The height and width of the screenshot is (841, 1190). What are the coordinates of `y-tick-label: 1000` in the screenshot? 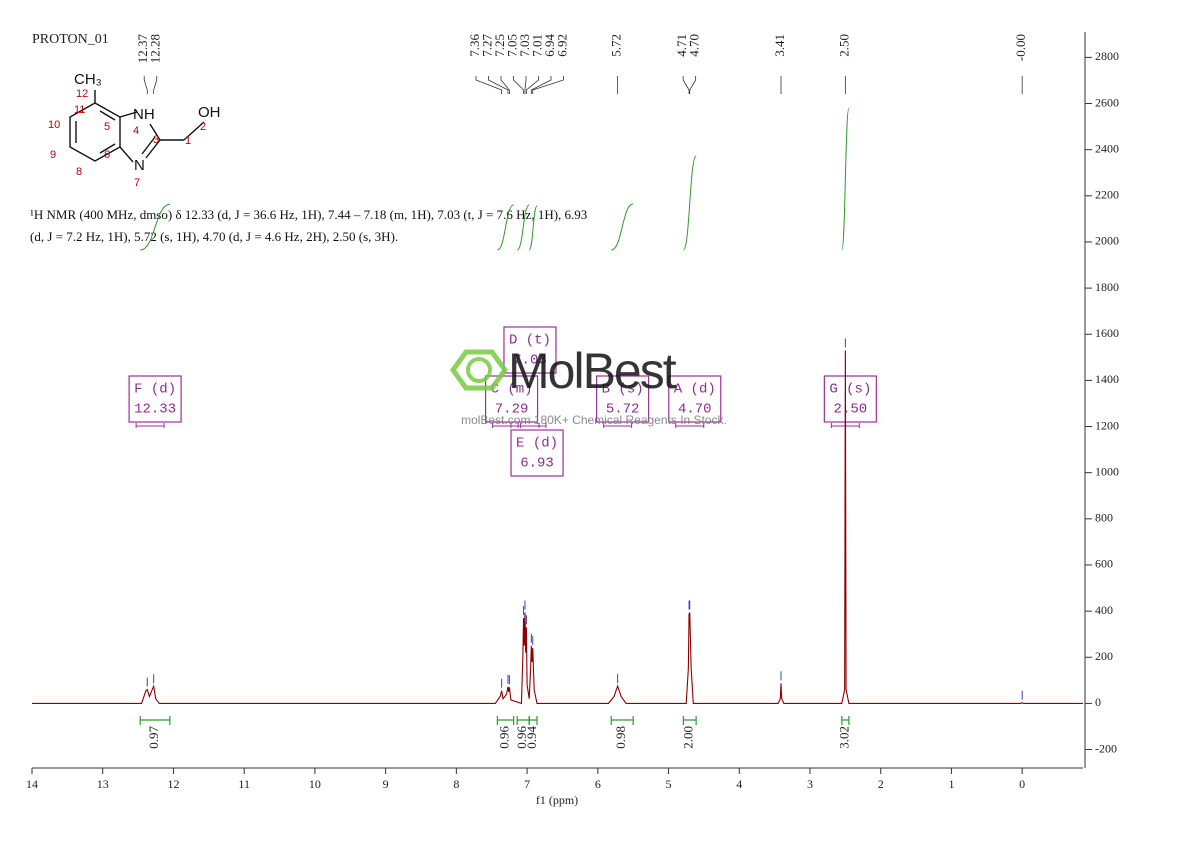 It's located at (1107, 471).